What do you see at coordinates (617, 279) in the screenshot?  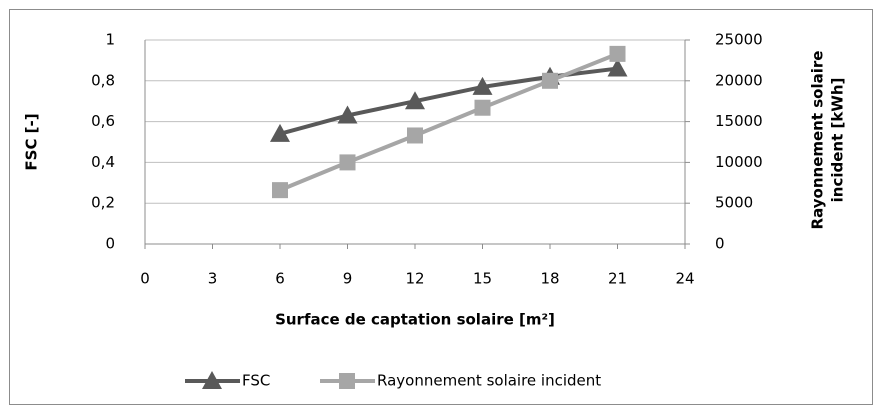 I see `x-tick-label: 21` at bounding box center [617, 279].